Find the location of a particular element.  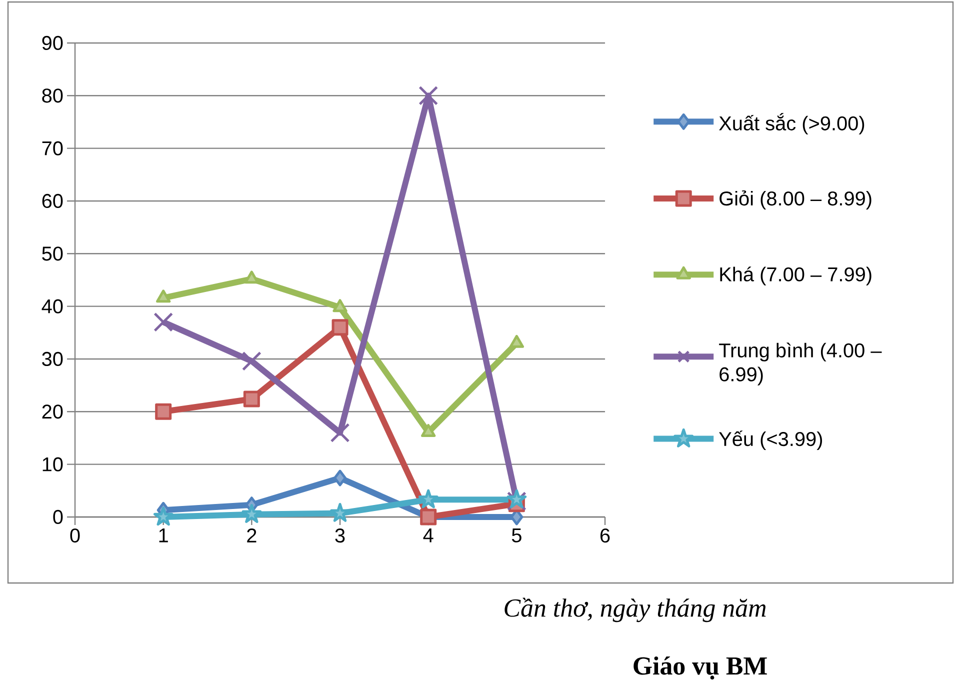

legend-label: Giỏi (8.00 – 8.99) is located at coordinates (796, 200).